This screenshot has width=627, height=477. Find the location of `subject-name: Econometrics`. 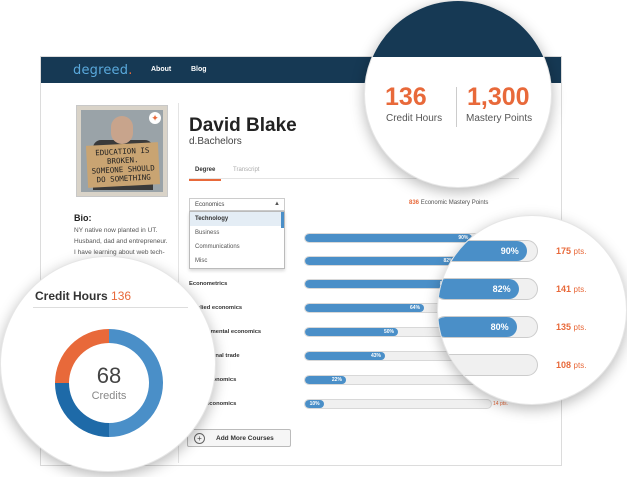

subject-name: Econometrics is located at coordinates (208, 284).